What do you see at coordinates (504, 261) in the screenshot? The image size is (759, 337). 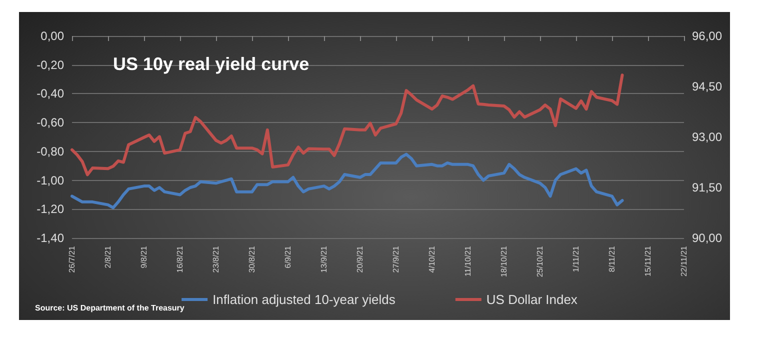 I see `x-tick-label: 18/10/21` at bounding box center [504, 261].